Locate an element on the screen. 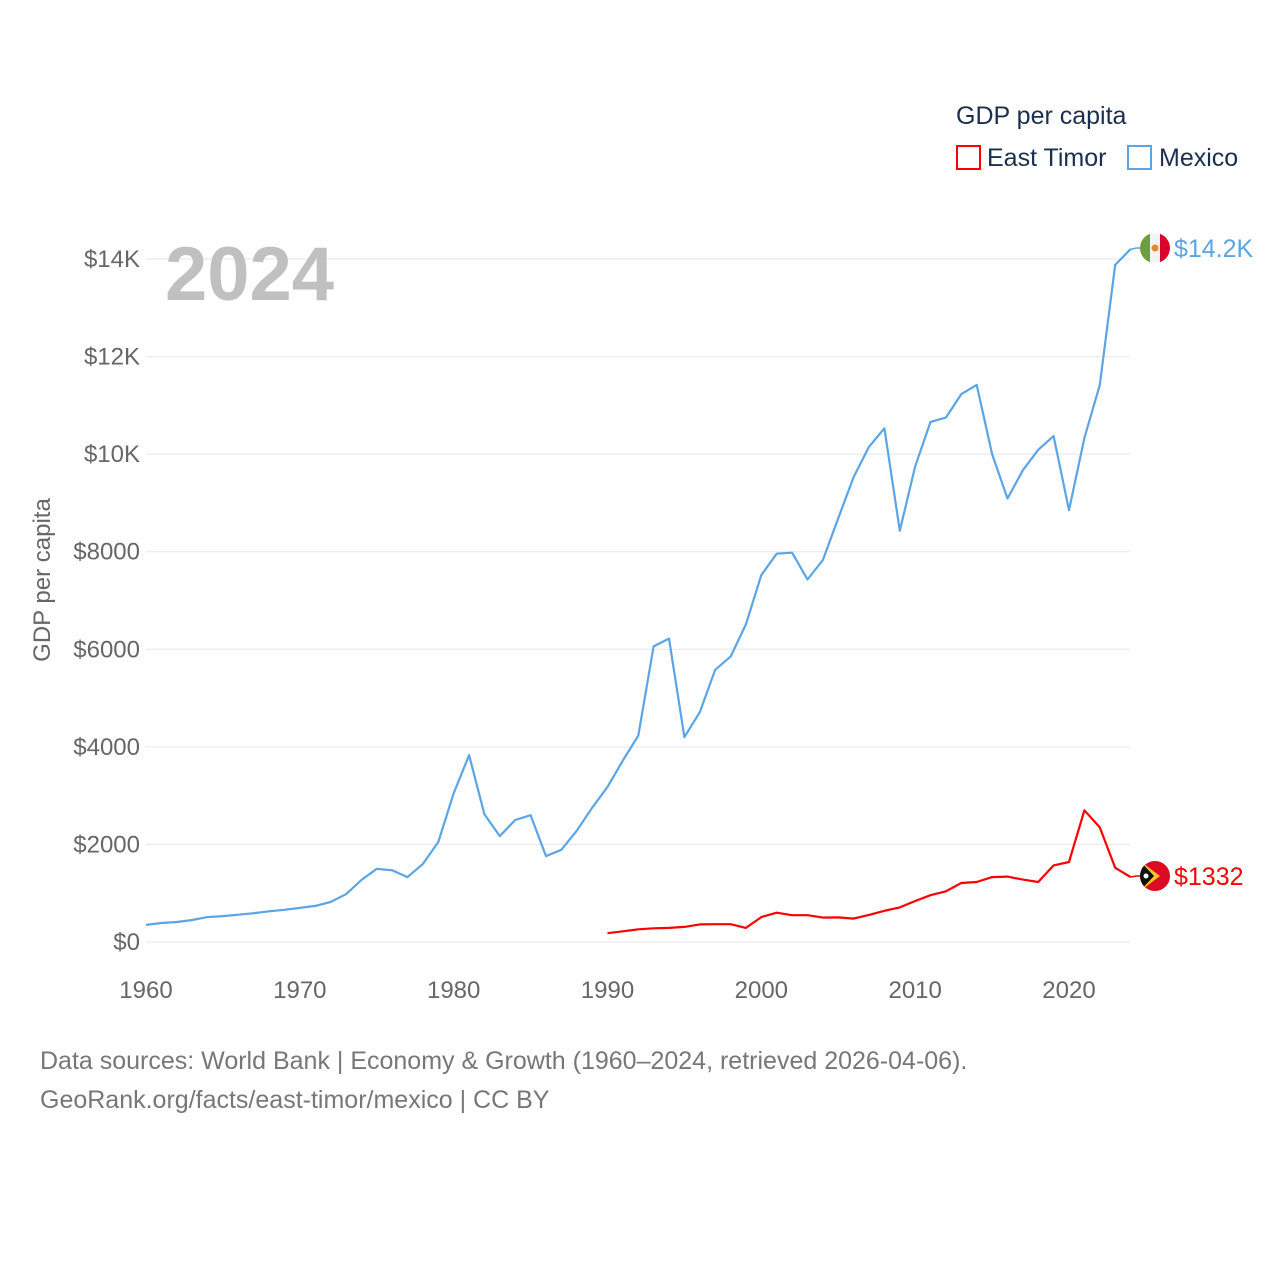 This screenshot has height=1280, width=1280. legend-title: GDP per capita is located at coordinates (1041, 116).